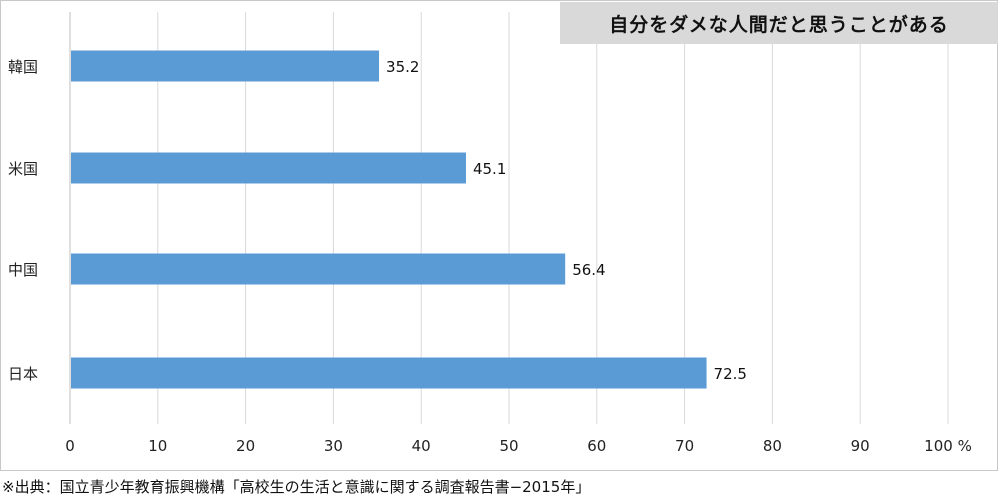  I want to click on category-label: 日本, so click(23, 374).